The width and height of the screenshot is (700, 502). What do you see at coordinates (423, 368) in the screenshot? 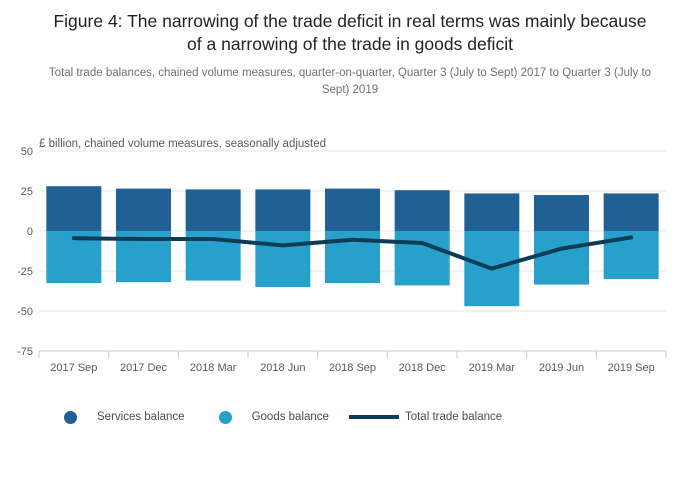
I see `x-axis-label: 2018 Dec` at bounding box center [423, 368].